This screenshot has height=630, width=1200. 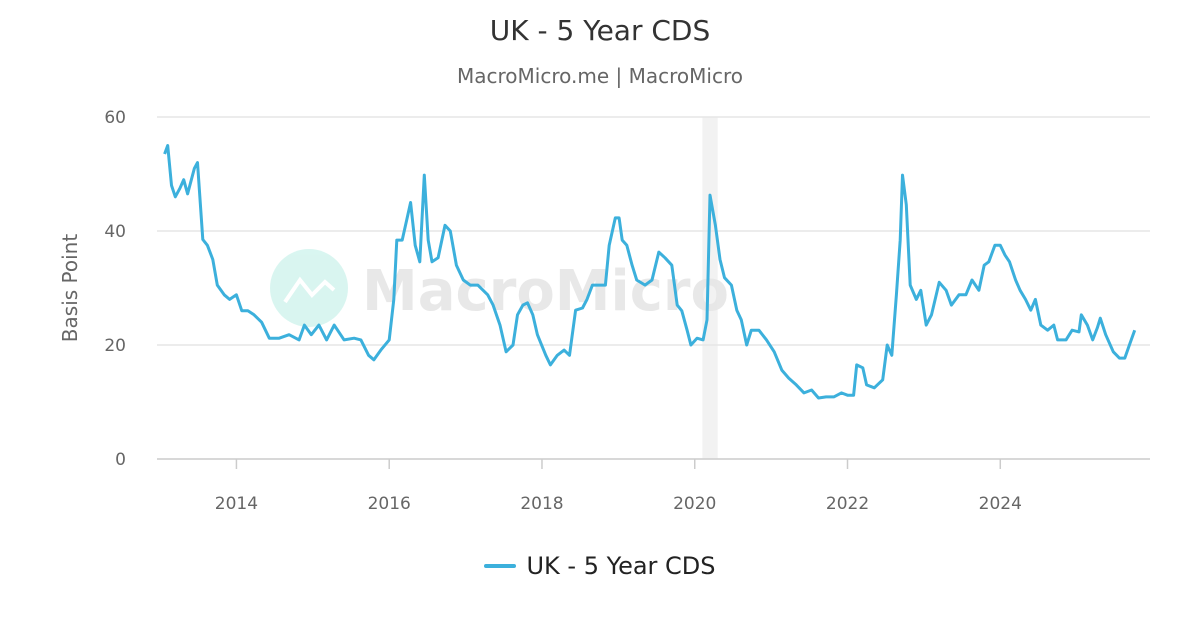 I want to click on watermark: MacroMicro, so click(x=499, y=288).